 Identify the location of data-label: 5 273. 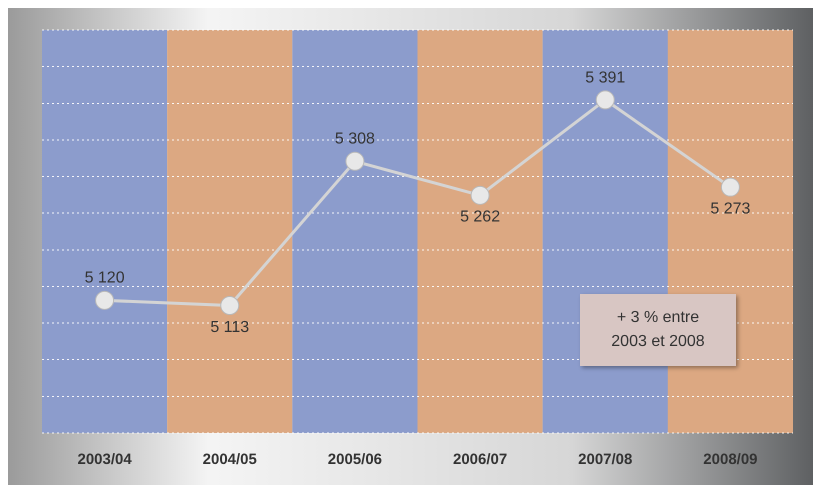
(730, 209).